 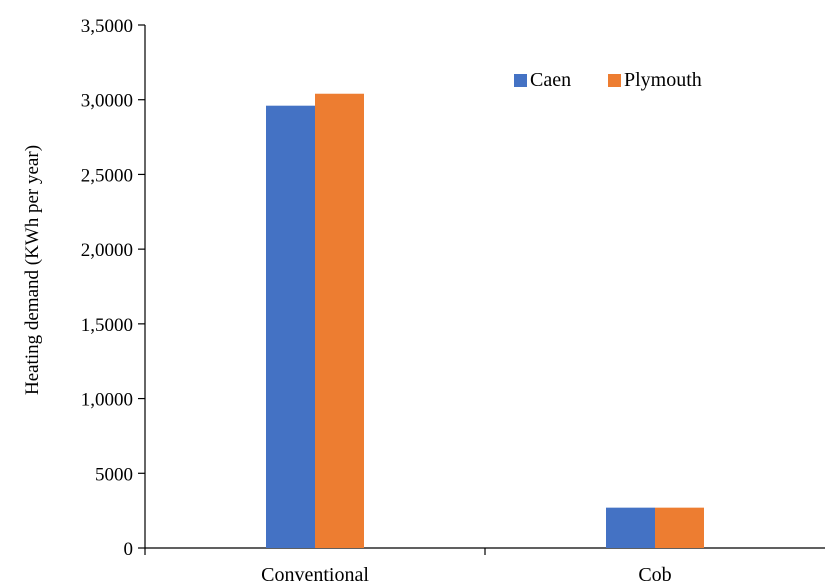 I want to click on y-tick-label: 1,5000, so click(x=107, y=325).